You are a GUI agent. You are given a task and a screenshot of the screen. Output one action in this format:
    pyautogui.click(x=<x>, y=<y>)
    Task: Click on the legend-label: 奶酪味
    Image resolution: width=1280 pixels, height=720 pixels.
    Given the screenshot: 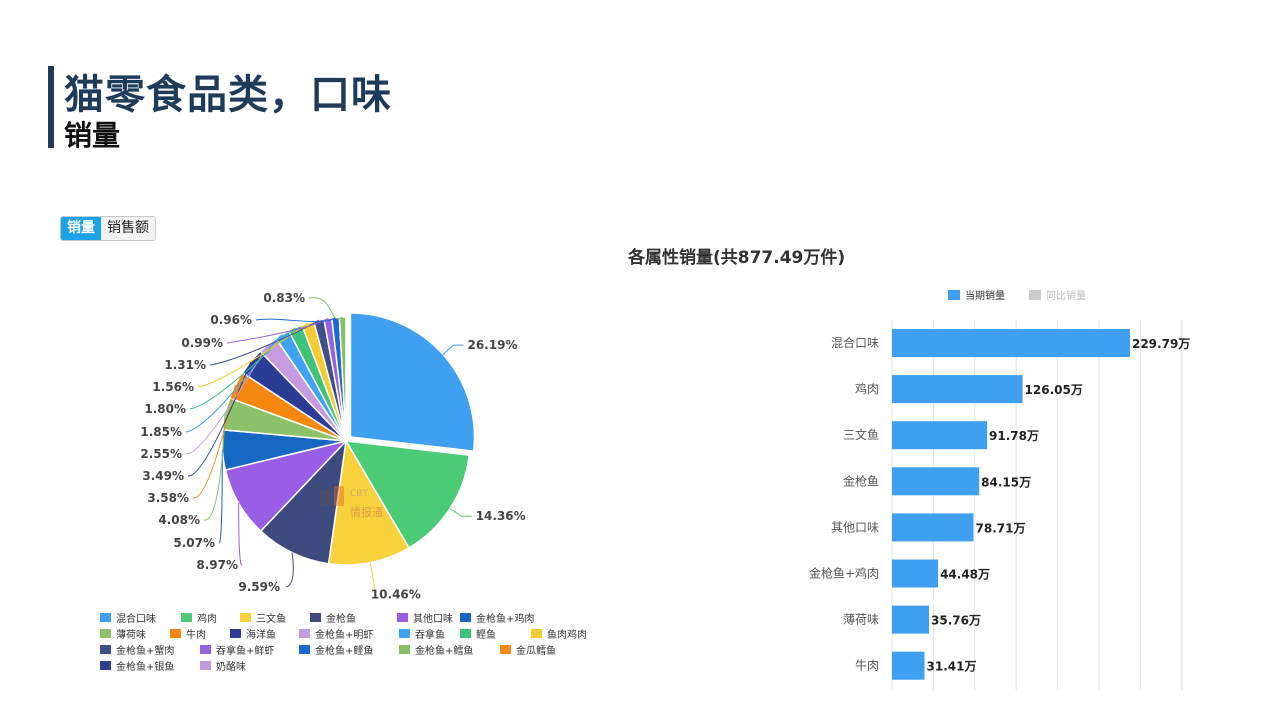 What is the action you would take?
    pyautogui.click(x=231, y=666)
    